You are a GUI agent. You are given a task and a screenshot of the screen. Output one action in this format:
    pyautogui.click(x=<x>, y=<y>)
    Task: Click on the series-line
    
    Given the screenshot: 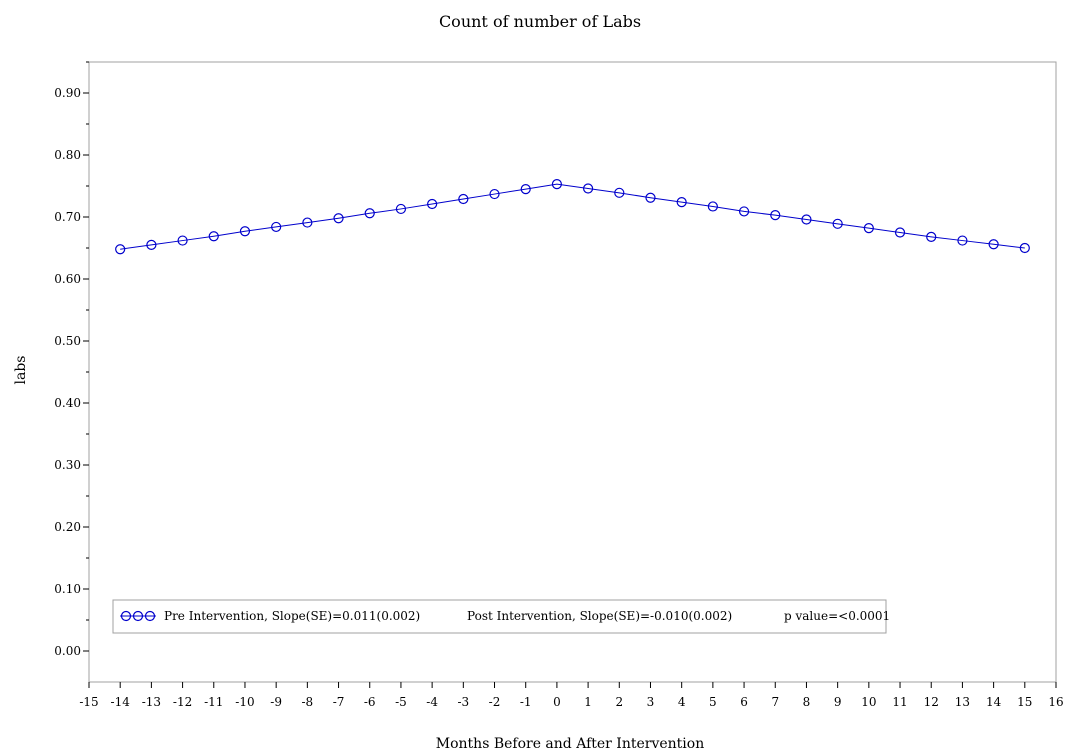 What is the action you would take?
    pyautogui.click(x=572, y=216)
    